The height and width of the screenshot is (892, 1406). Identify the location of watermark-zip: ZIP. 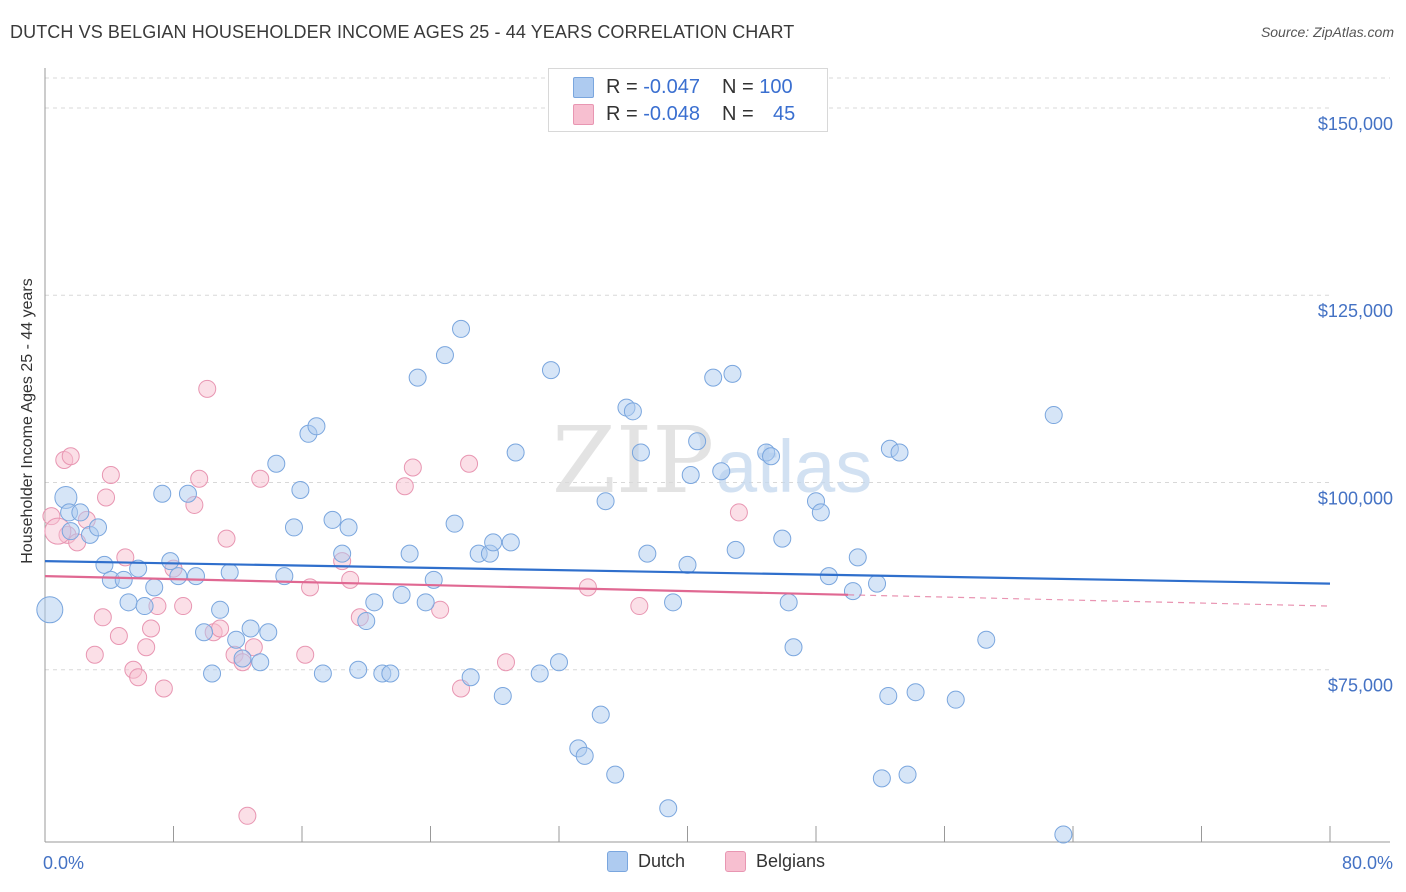
(633, 460).